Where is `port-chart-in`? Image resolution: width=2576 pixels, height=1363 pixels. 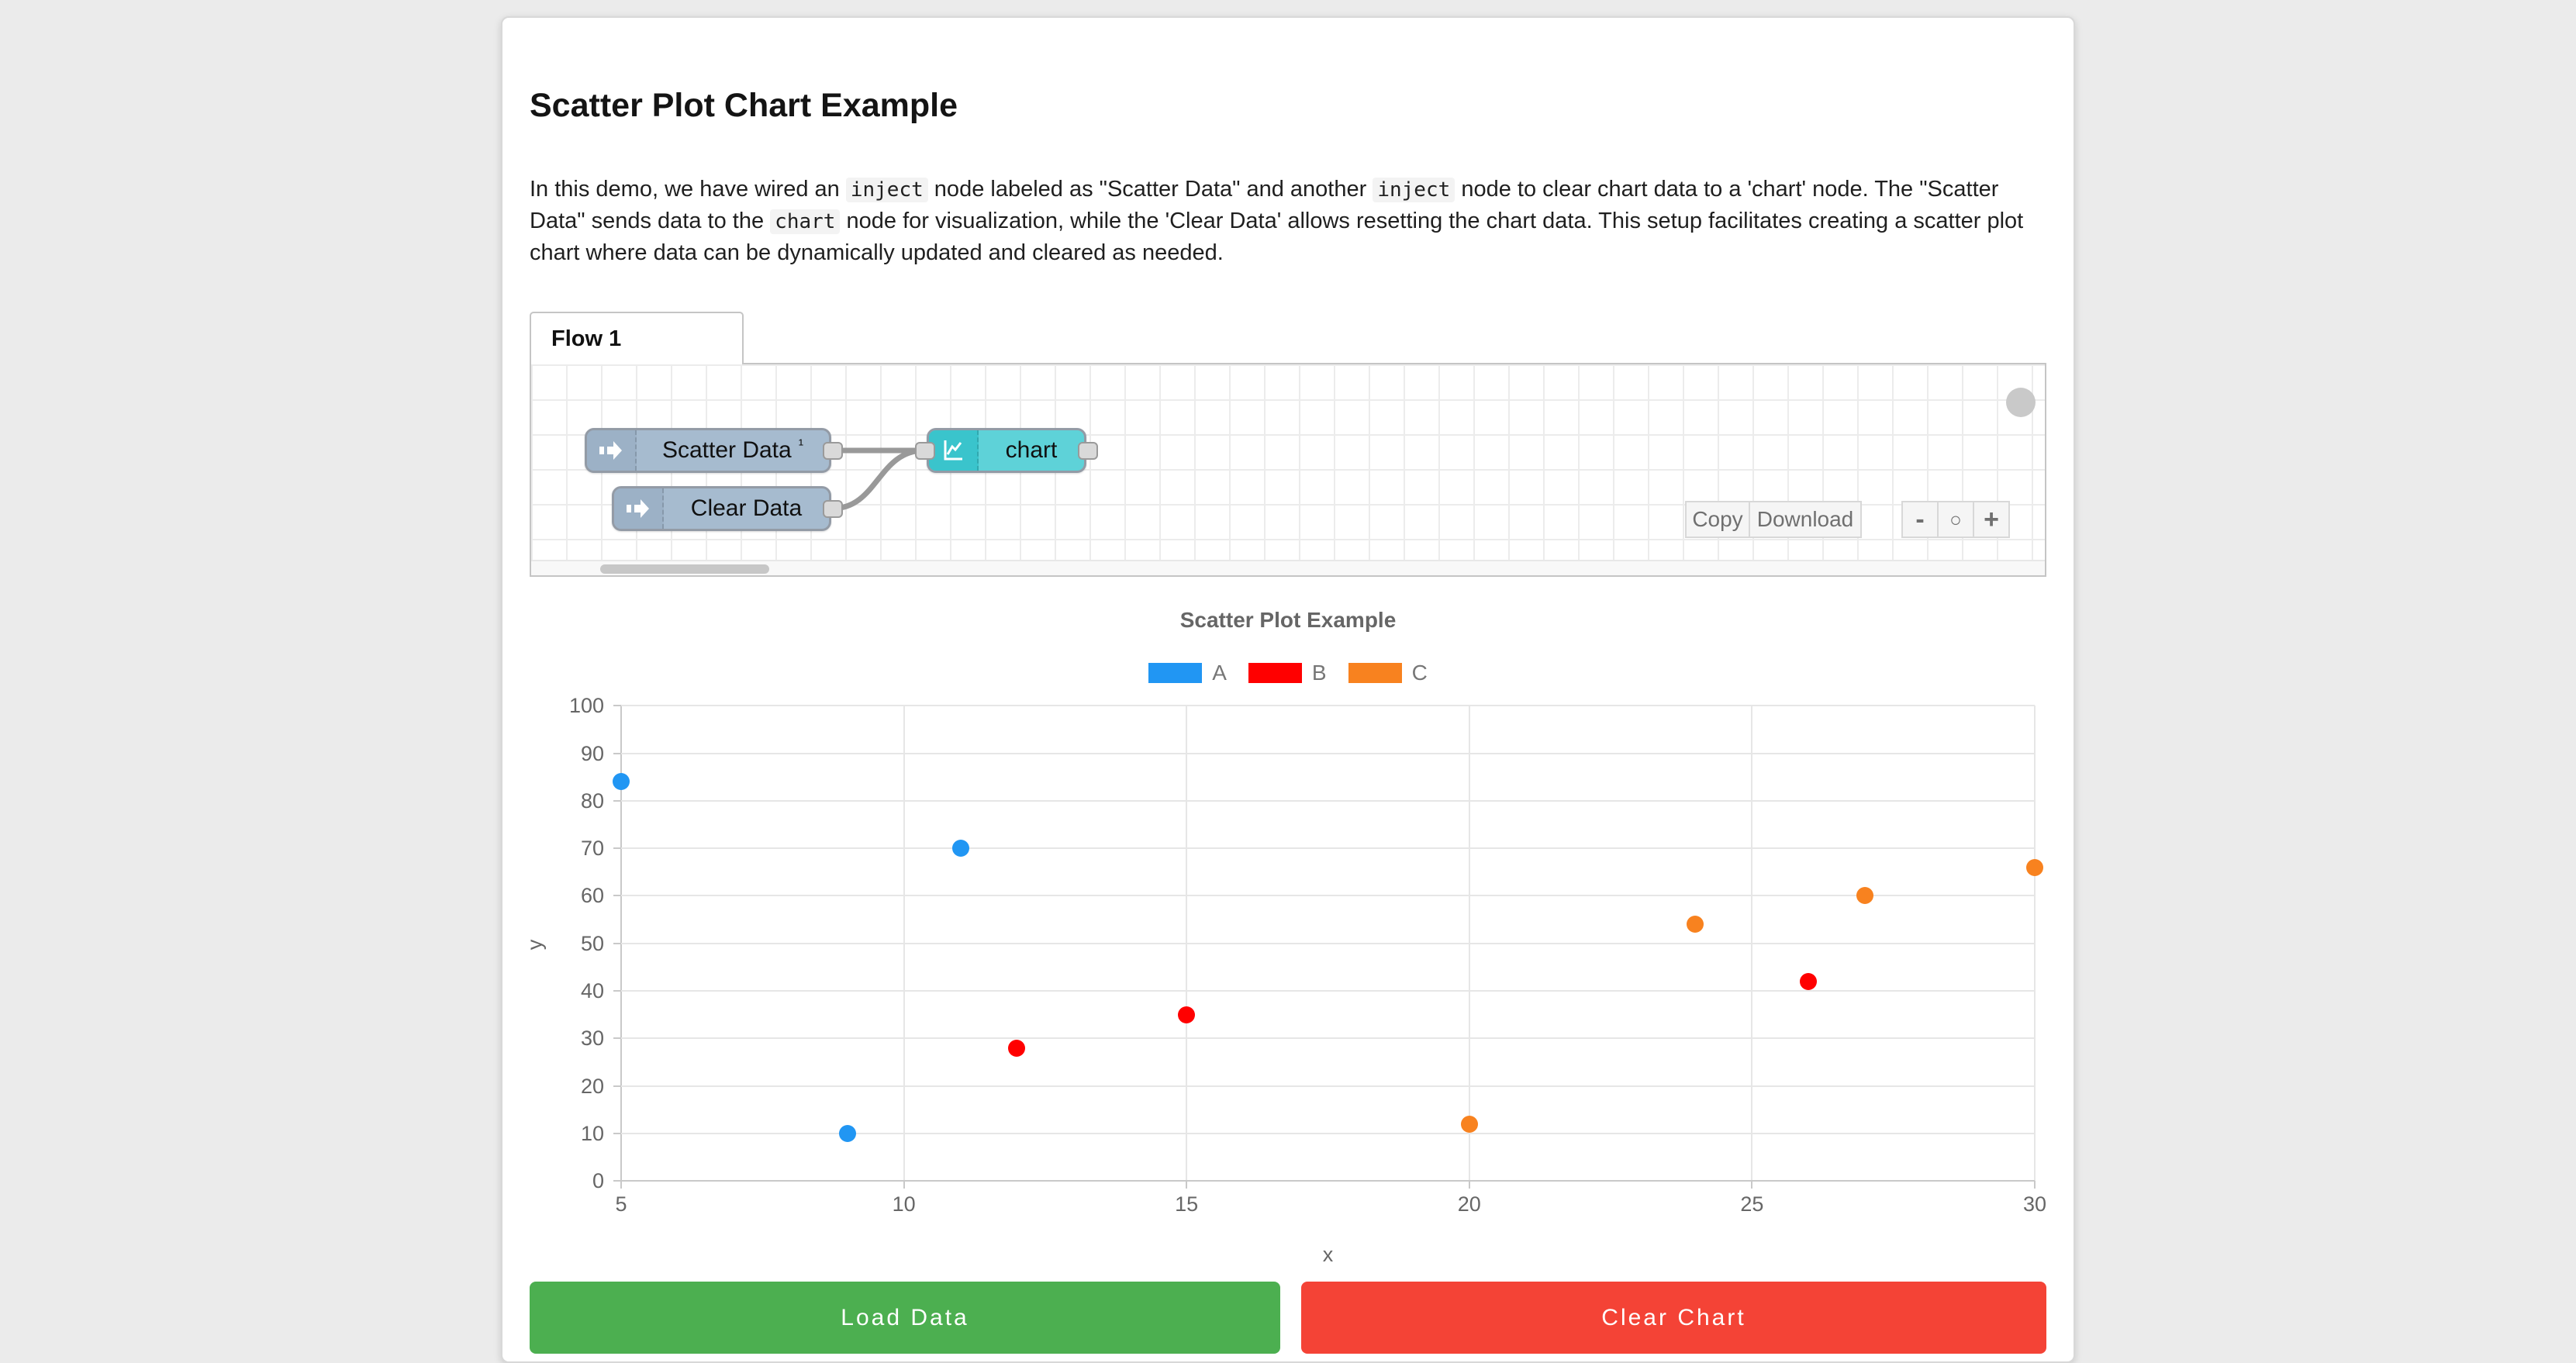 port-chart-in is located at coordinates (925, 451).